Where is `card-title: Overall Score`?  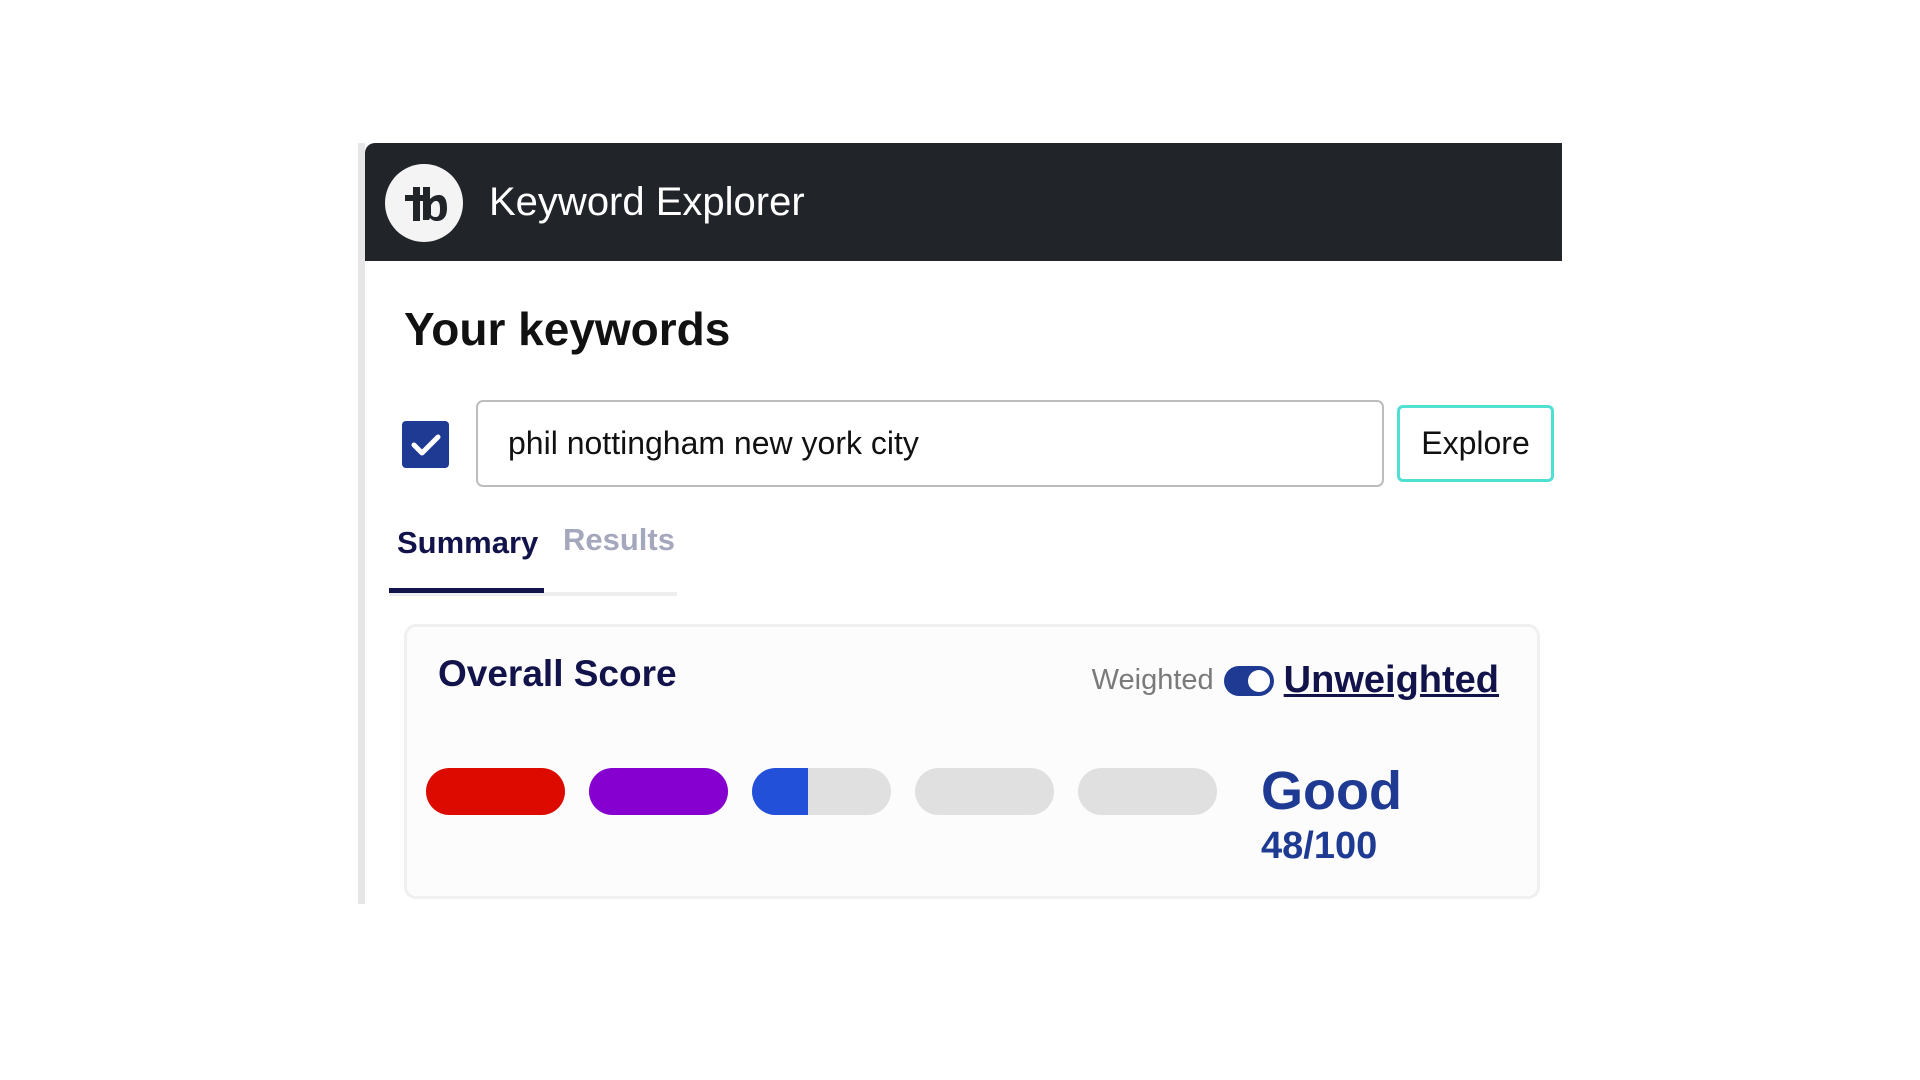
card-title: Overall Score is located at coordinates (557, 673).